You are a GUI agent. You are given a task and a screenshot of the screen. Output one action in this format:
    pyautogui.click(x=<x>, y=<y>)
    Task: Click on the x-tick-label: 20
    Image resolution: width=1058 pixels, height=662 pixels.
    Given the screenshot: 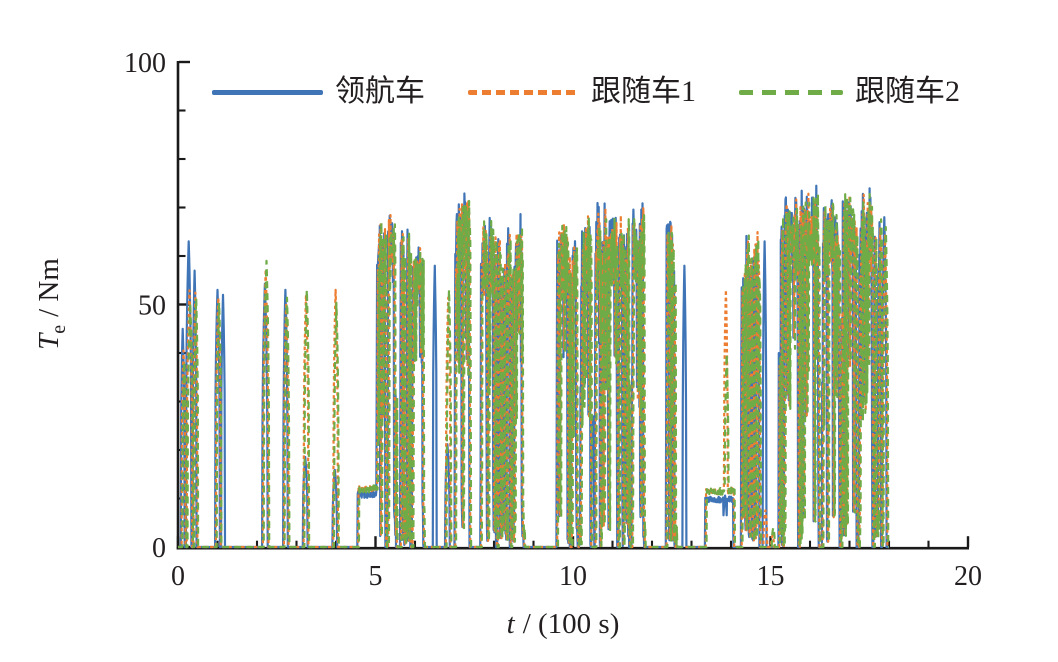 What is the action you would take?
    pyautogui.click(x=968, y=576)
    